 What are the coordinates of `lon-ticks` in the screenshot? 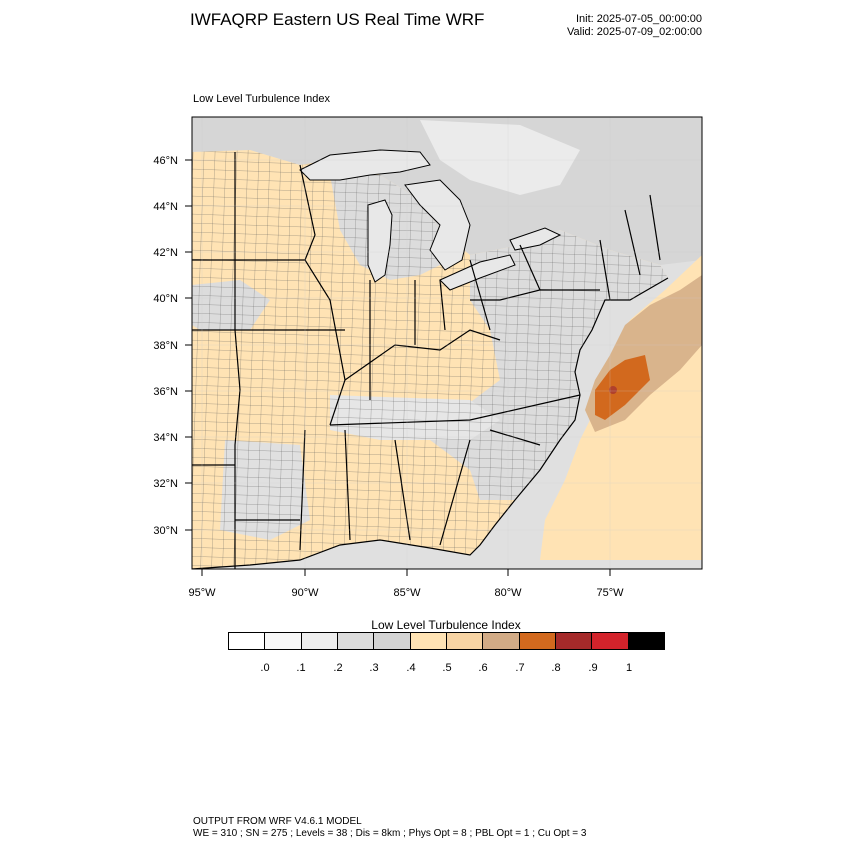 It's located at (406, 572).